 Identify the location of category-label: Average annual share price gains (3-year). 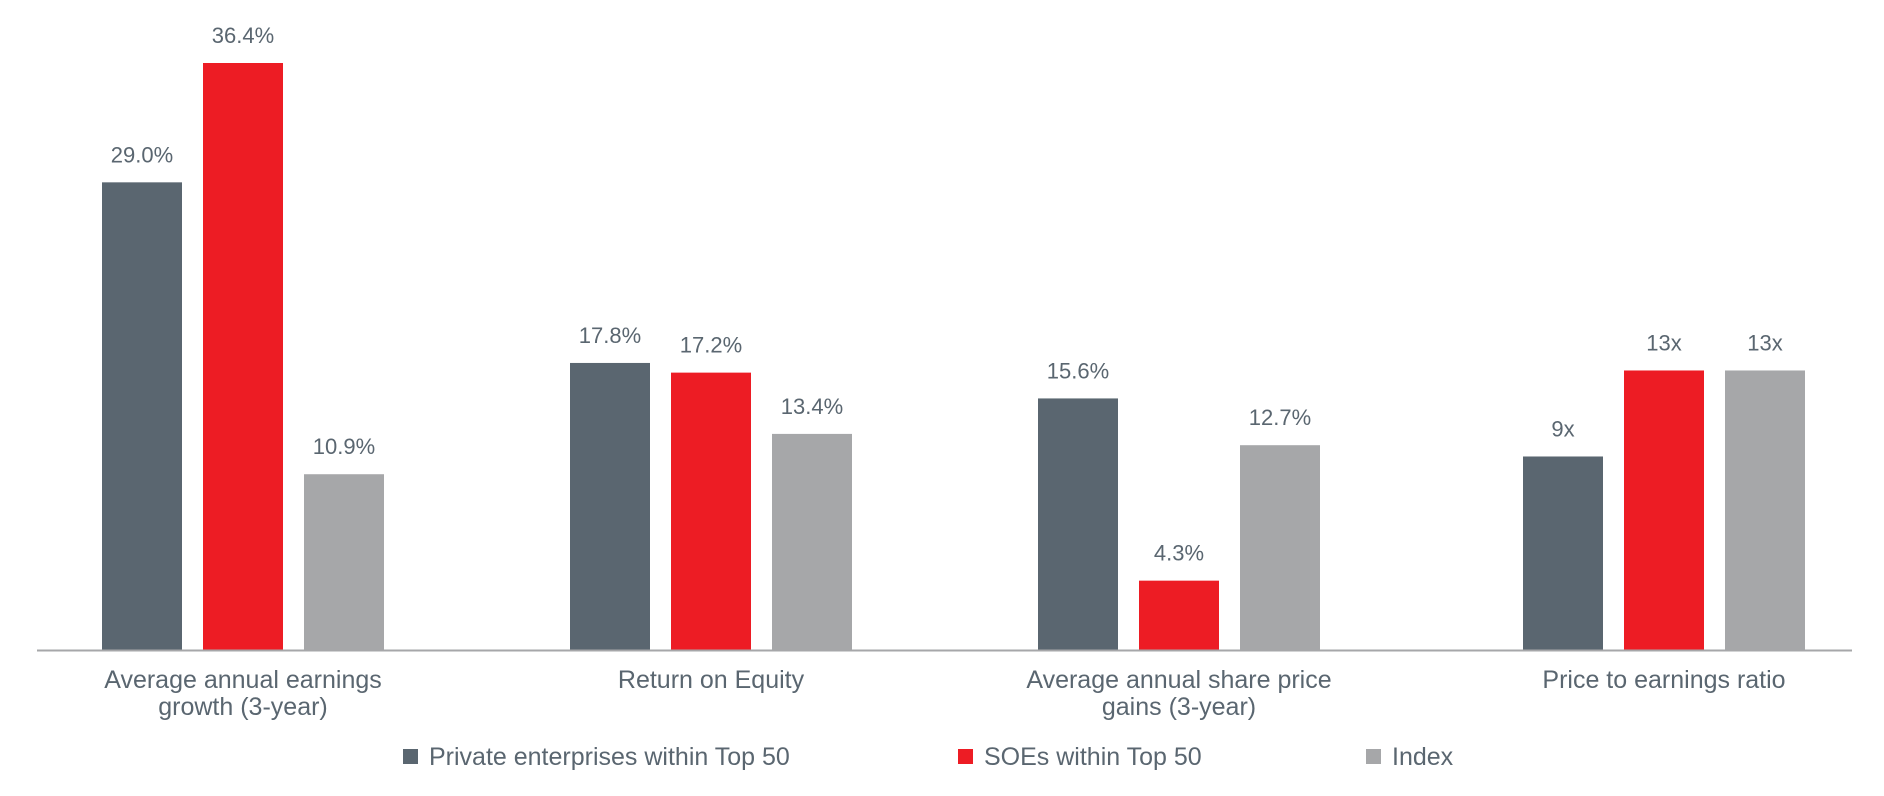
(1178, 693).